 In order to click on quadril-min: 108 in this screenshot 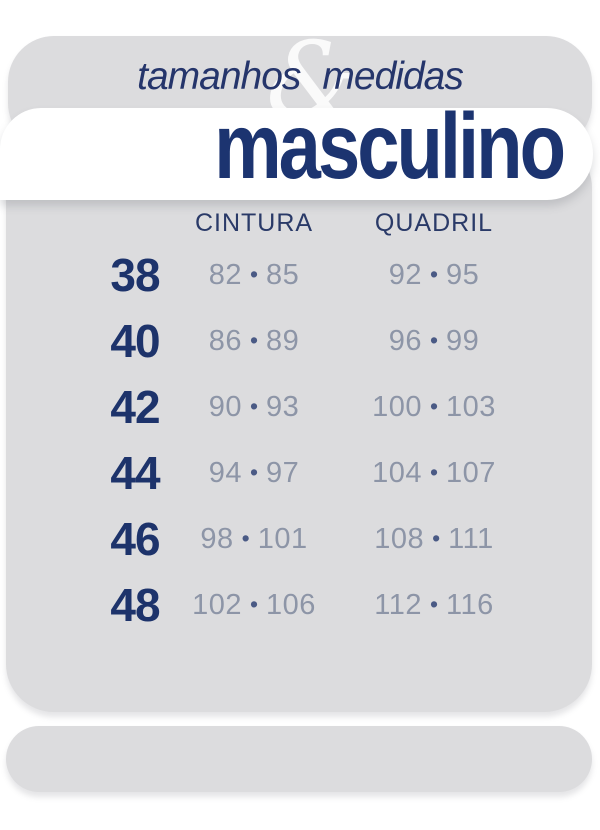, I will do `click(399, 538)`.